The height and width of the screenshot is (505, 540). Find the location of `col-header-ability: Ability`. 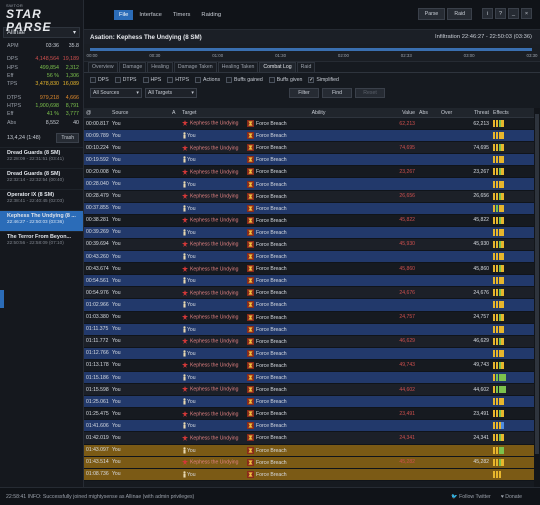

col-header-ability: Ability is located at coordinates (318, 112).